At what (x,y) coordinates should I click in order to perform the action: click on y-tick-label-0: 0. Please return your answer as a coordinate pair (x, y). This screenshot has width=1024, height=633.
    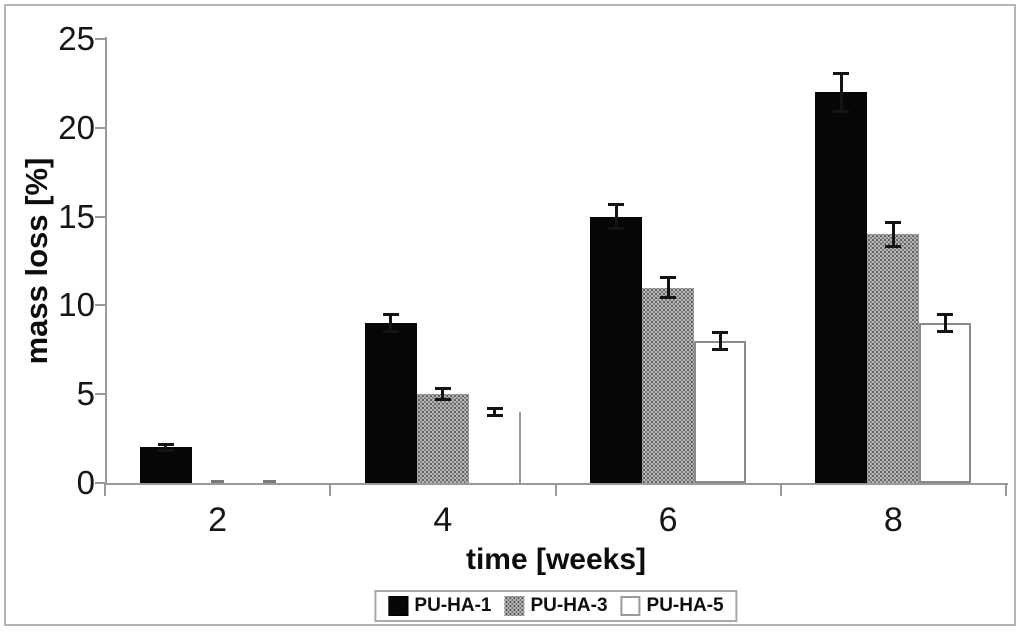
    Looking at the image, I should click on (85, 482).